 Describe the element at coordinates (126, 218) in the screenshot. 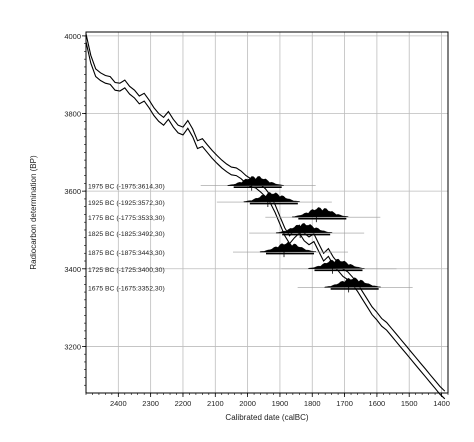

I see `simulated-date-label: 1775 BC (-1775:3533,30)` at that location.